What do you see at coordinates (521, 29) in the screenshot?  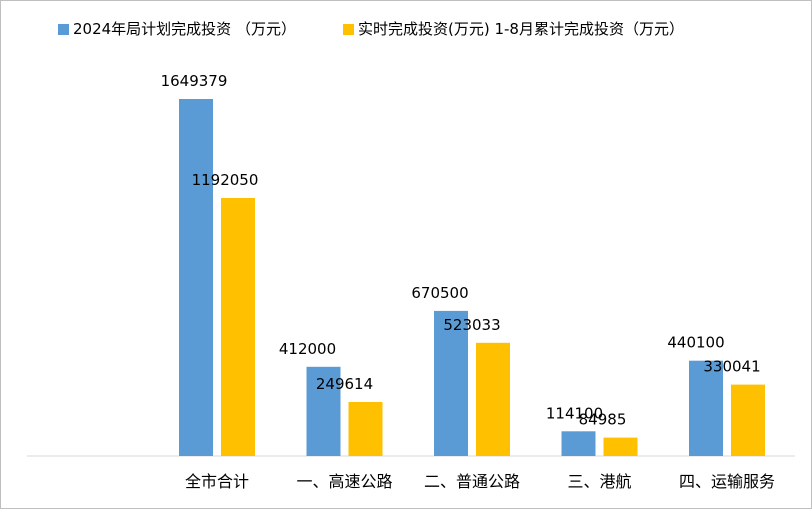 I see `legend-label-series-2: 实时完成投资(万元) 1-8月累计完成投资（万元）` at bounding box center [521, 29].